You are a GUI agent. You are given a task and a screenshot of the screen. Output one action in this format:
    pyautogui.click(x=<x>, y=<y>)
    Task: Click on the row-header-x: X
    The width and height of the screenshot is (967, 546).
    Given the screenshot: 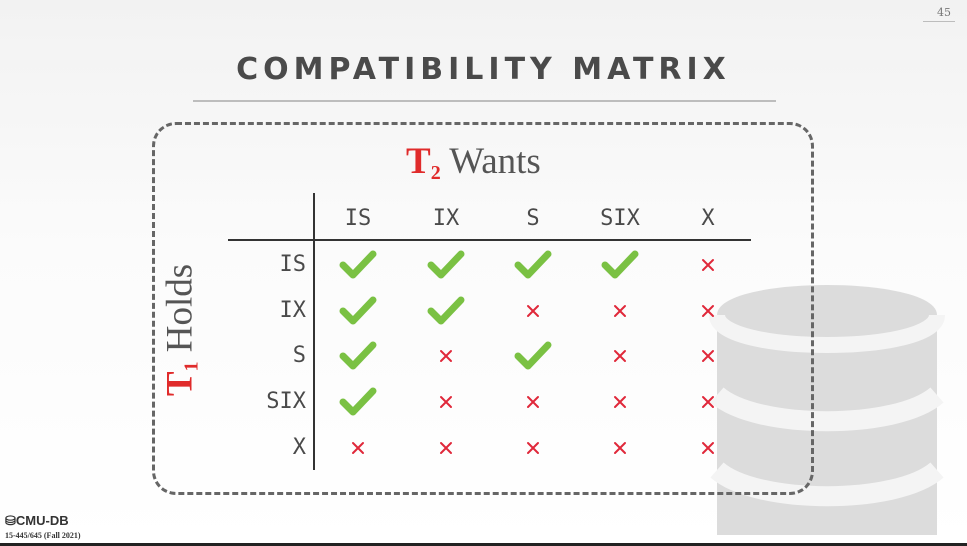 What is the action you would take?
    pyautogui.click(x=300, y=447)
    